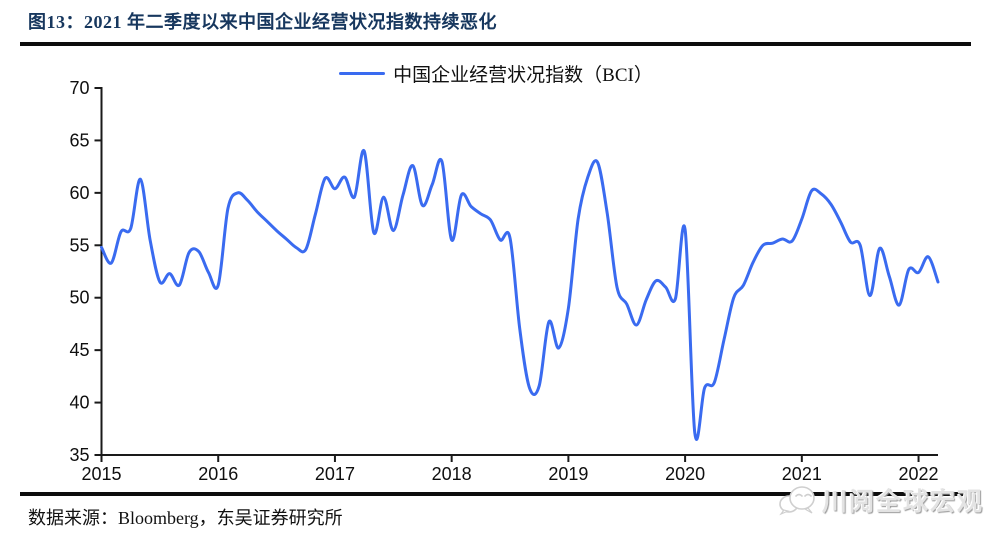  Describe the element at coordinates (568, 474) in the screenshot. I see `x-axis-tick-label: 2019` at that location.